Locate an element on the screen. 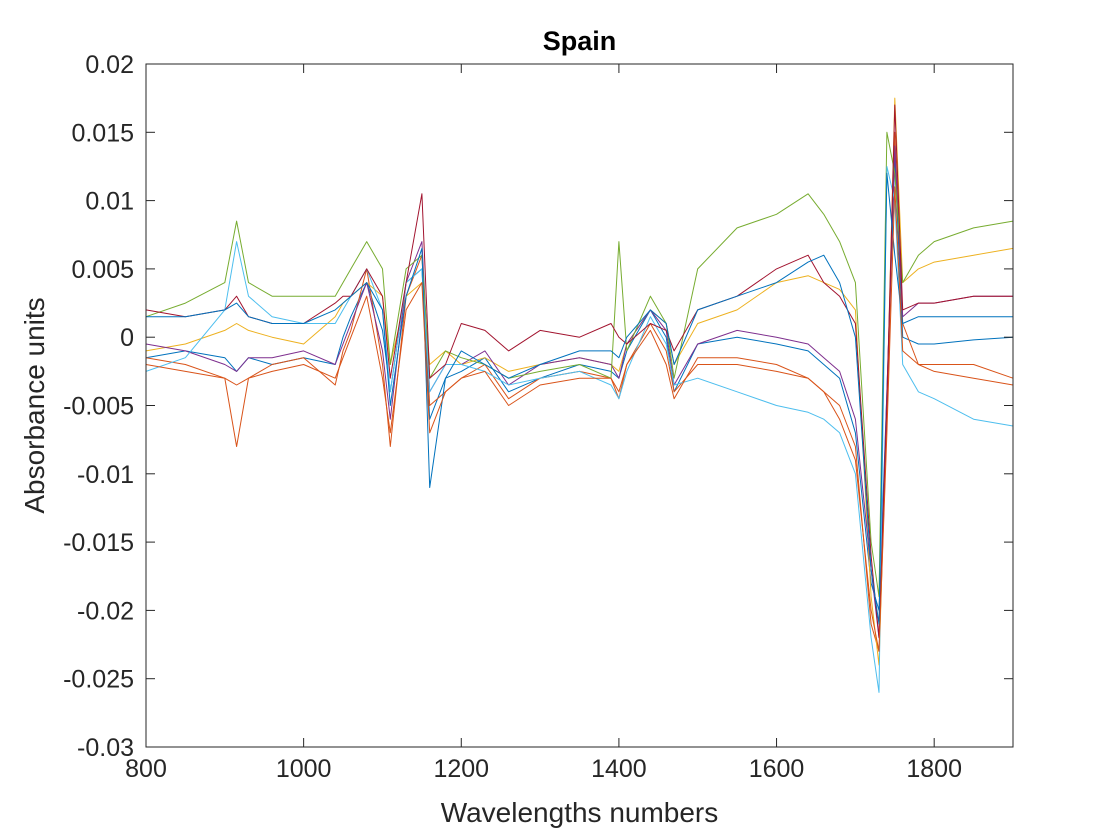 The image size is (1120, 840). x-tick-label: 1600 is located at coordinates (777, 769).